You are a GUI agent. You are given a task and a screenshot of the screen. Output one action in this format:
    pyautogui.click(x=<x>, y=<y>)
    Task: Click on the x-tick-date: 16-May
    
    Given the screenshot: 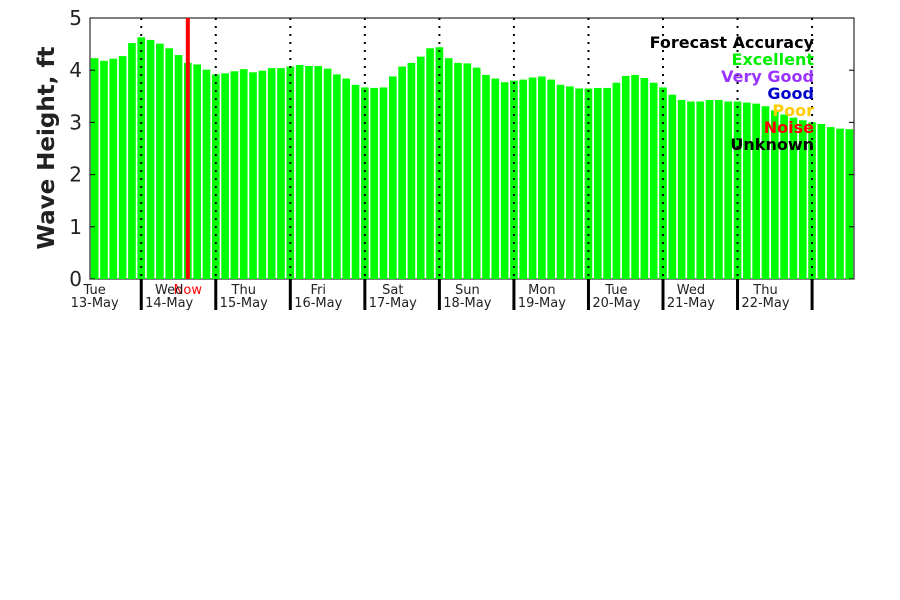 What is the action you would take?
    pyautogui.click(x=318, y=303)
    